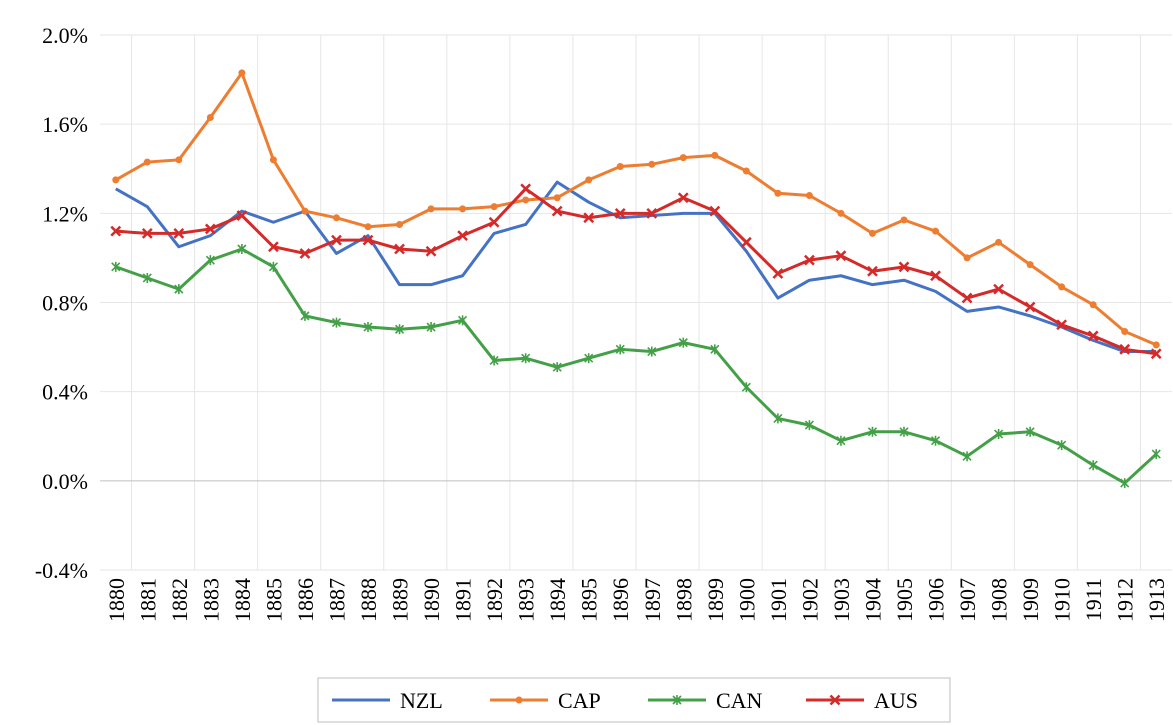  I want to click on x-tick-label: 1912, so click(1125, 600).